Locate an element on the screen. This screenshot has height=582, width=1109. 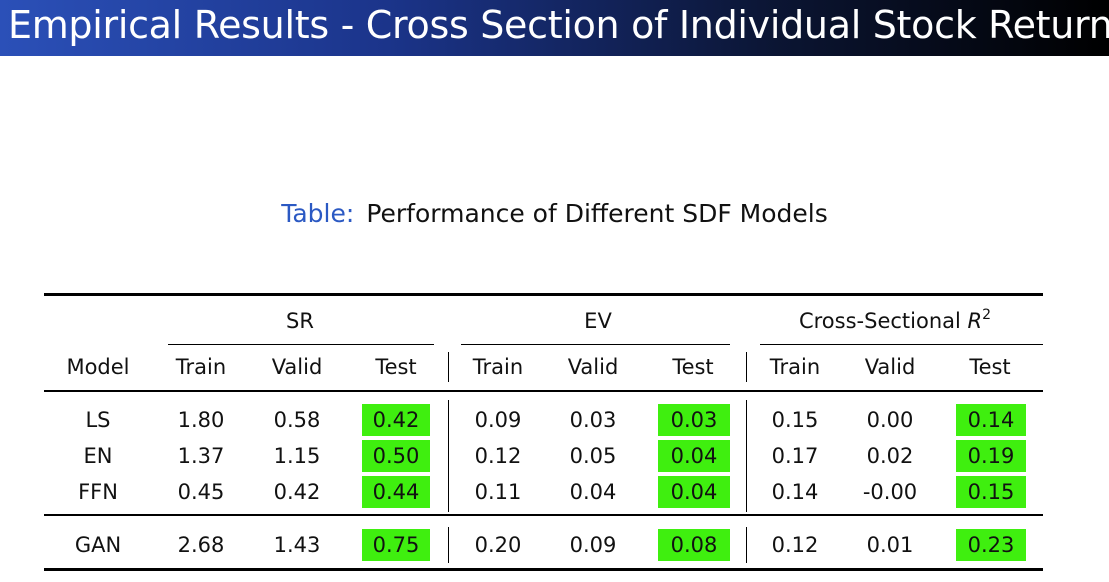
group-rule-r2 is located at coordinates (901, 344).